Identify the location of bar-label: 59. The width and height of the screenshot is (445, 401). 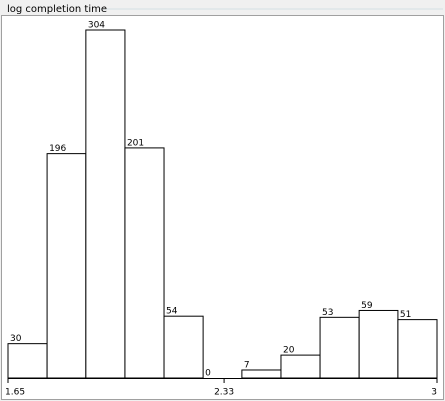
(367, 306).